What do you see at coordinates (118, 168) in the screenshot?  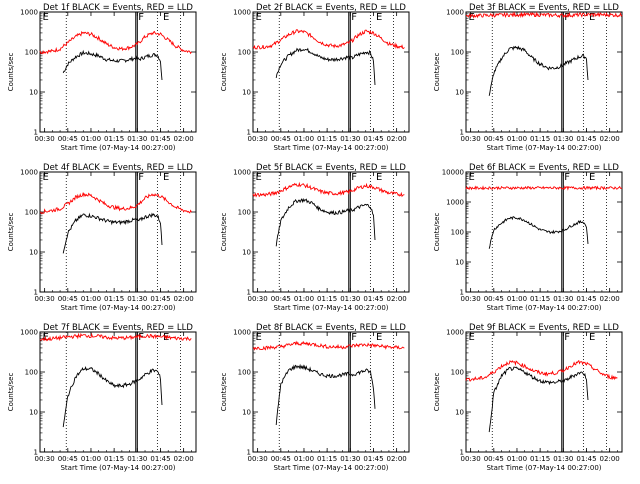 I see `chart-title: Det 4f BLACK = Events, RED = LLD` at bounding box center [118, 168].